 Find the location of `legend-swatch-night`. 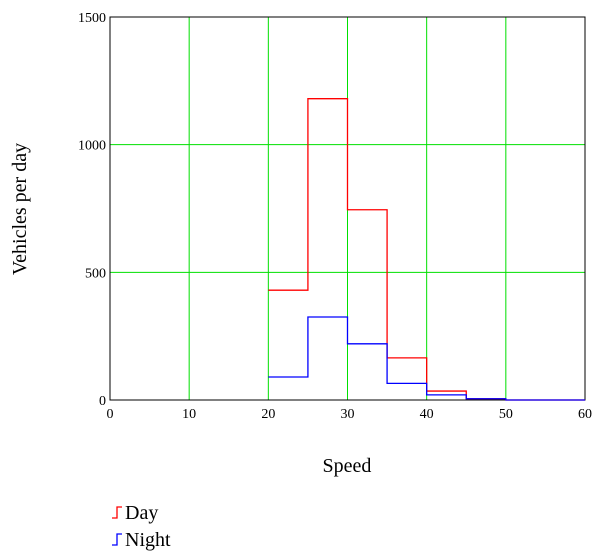

legend-swatch-night is located at coordinates (117, 539).